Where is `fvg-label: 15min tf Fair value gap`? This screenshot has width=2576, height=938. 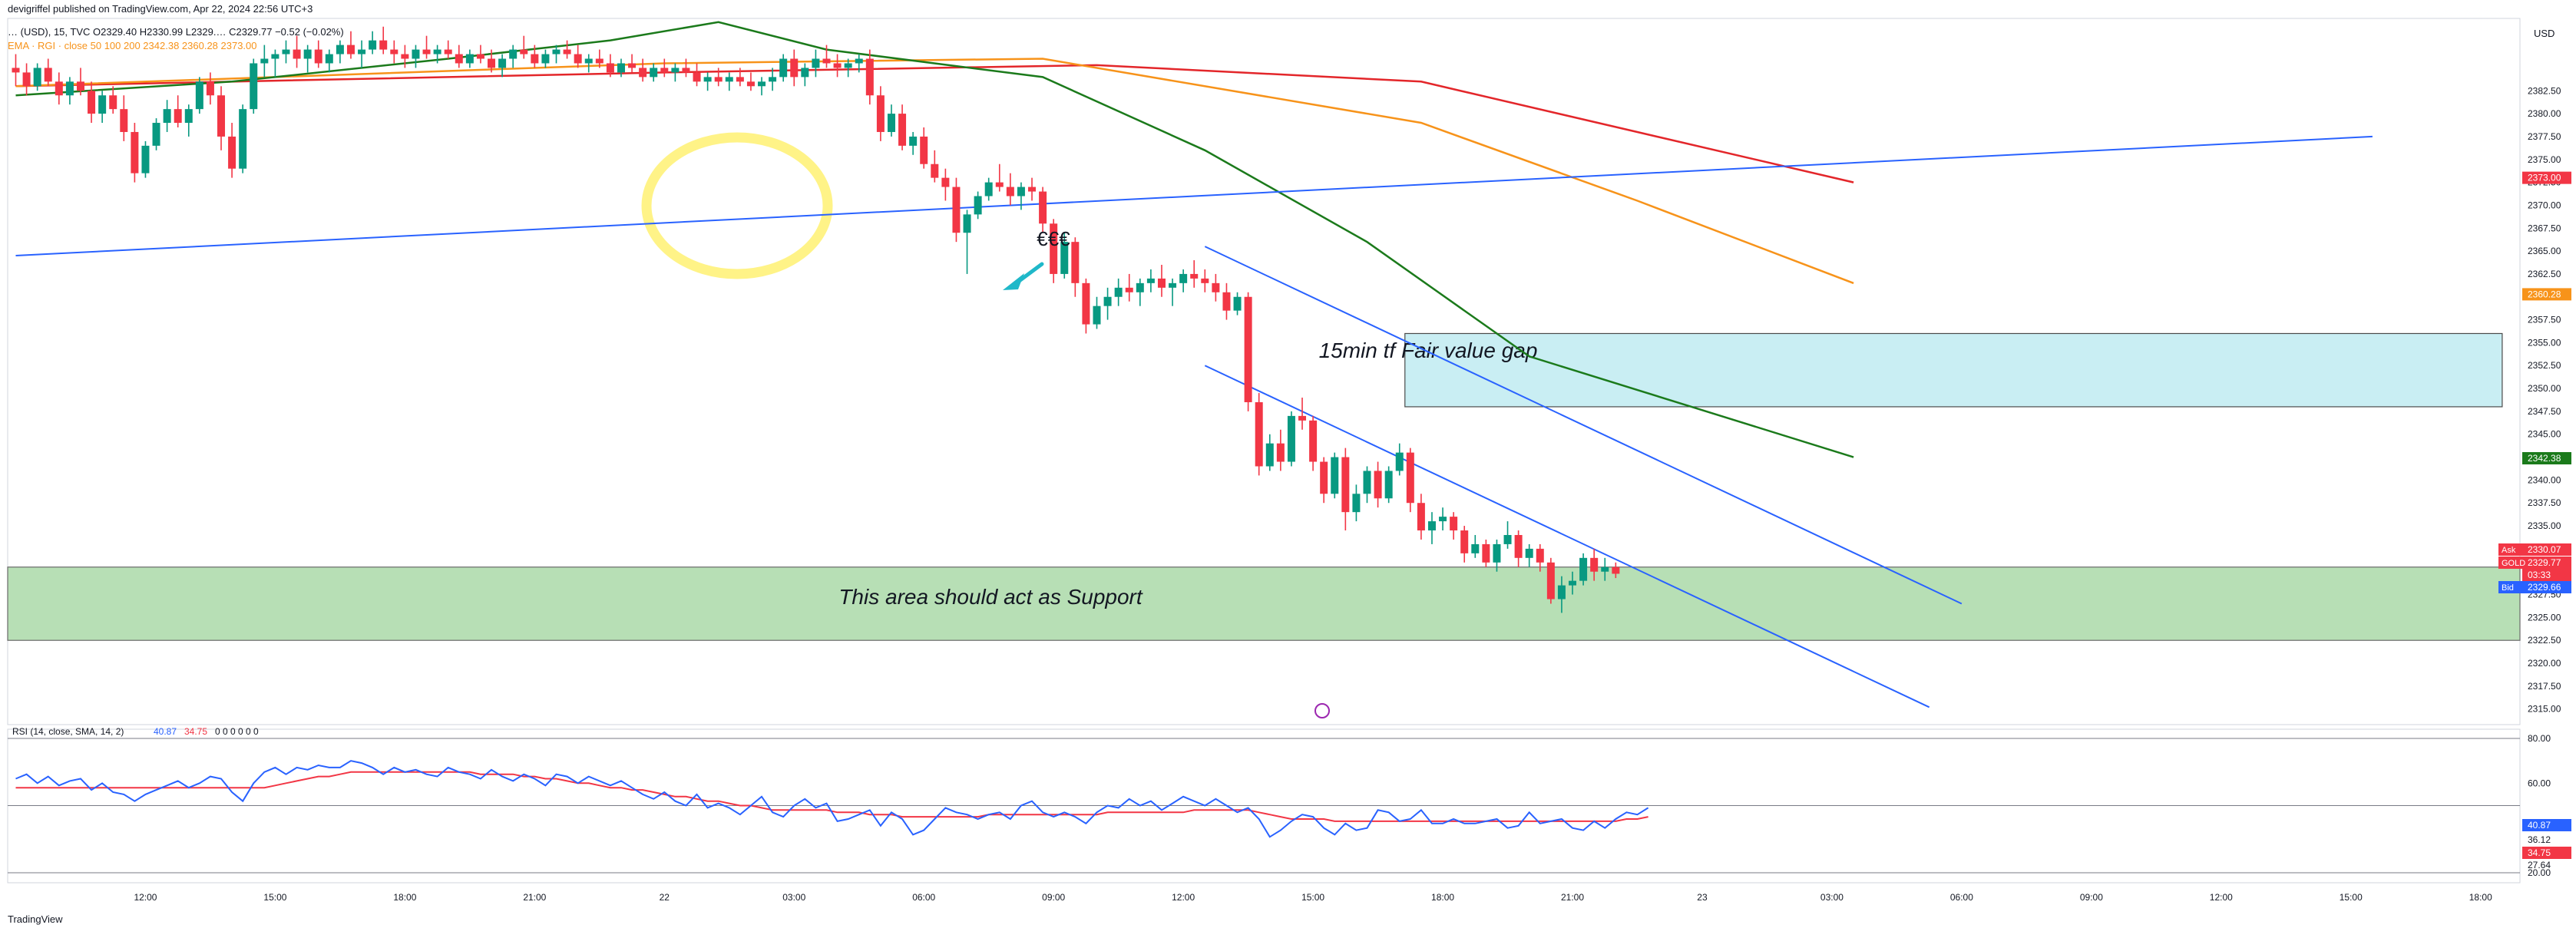
fvg-label: 15min tf Fair value gap is located at coordinates (1428, 350).